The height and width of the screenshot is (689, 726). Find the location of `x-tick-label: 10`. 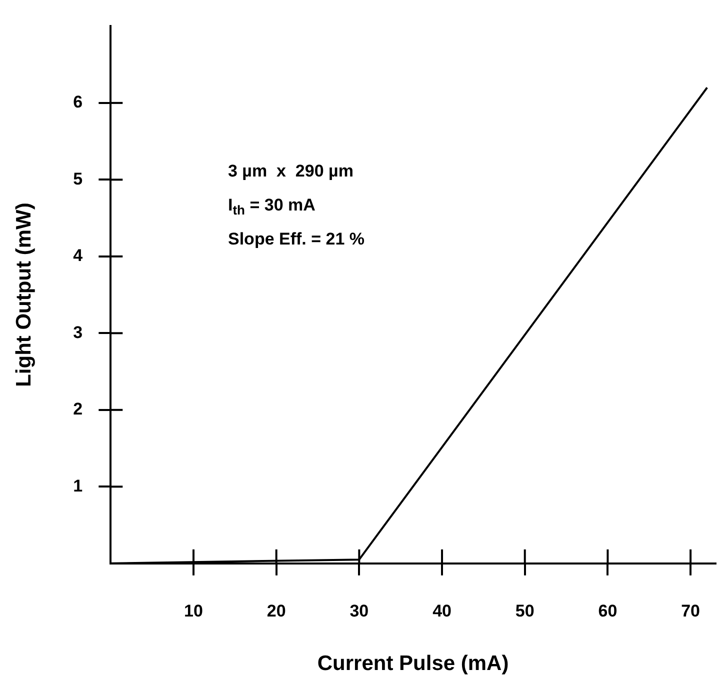

x-tick-label: 10 is located at coordinates (193, 610).